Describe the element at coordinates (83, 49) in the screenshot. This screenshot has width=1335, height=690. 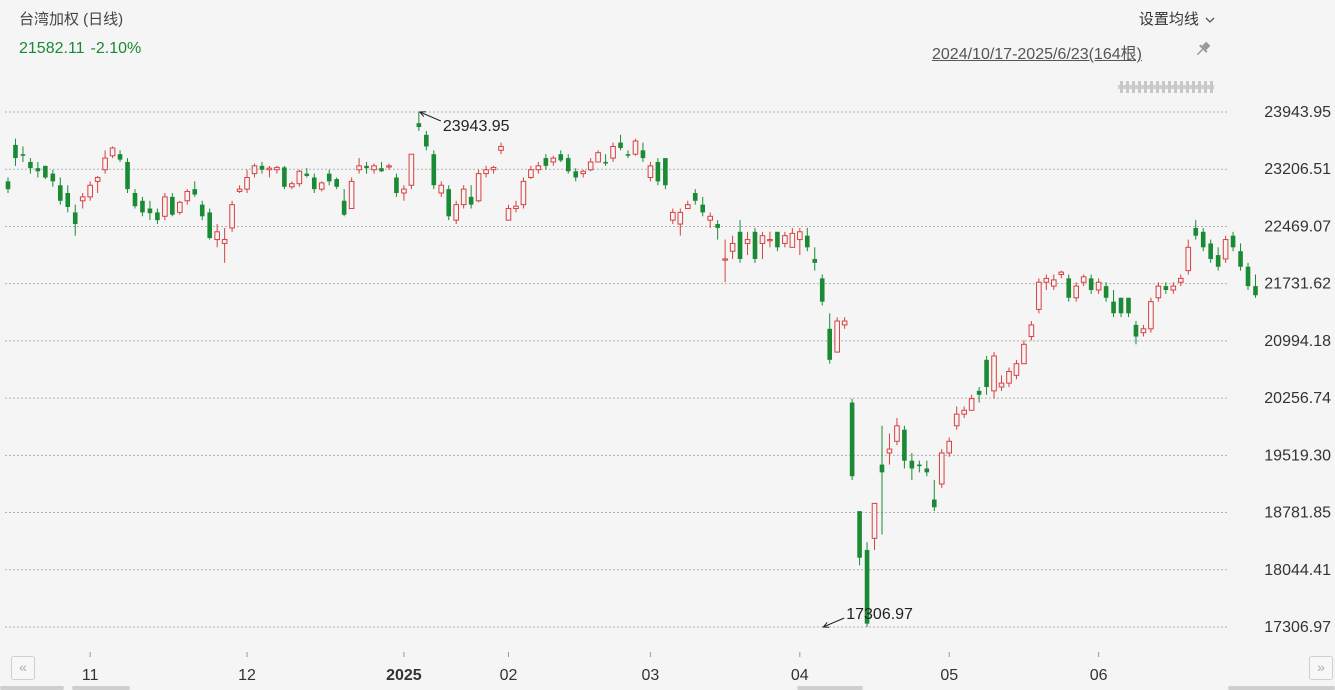
I see `quote-line: 21582.11 -2.10%` at that location.